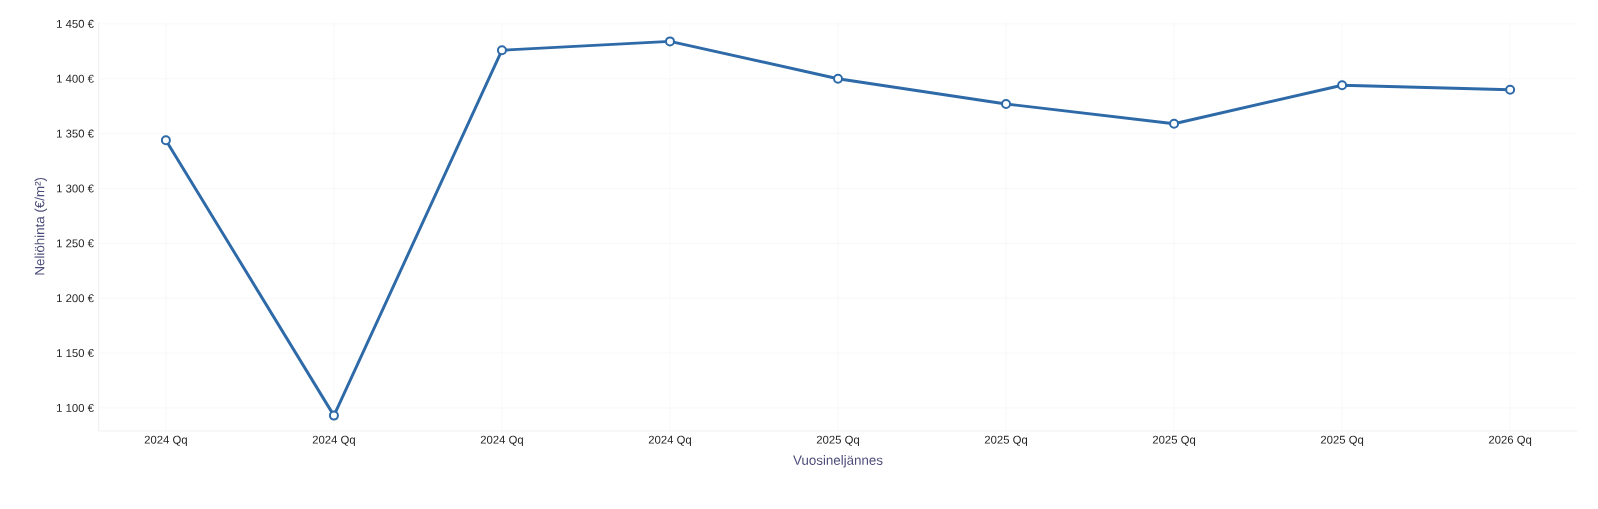  What do you see at coordinates (75, 78) in the screenshot?
I see `y-tick-label: 1 400 €` at bounding box center [75, 78].